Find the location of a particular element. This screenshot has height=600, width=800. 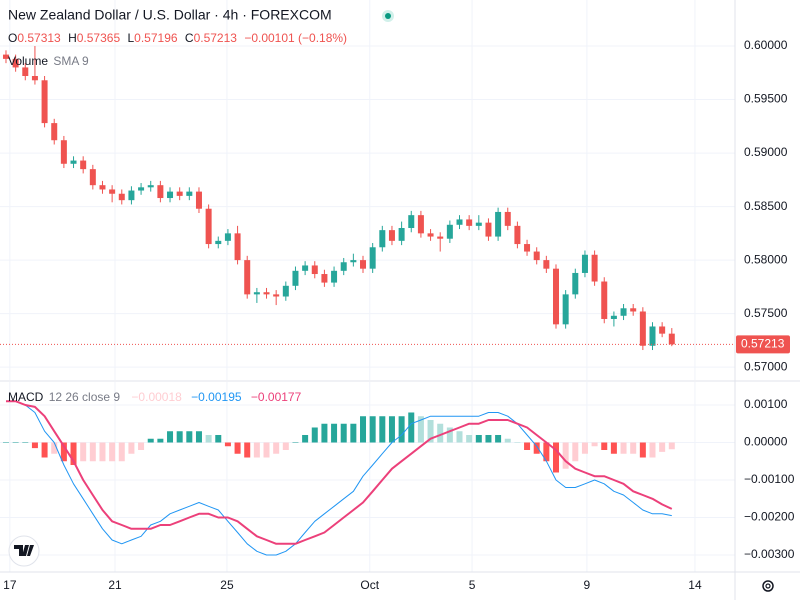

x-tick-label: 25 is located at coordinates (227, 585).